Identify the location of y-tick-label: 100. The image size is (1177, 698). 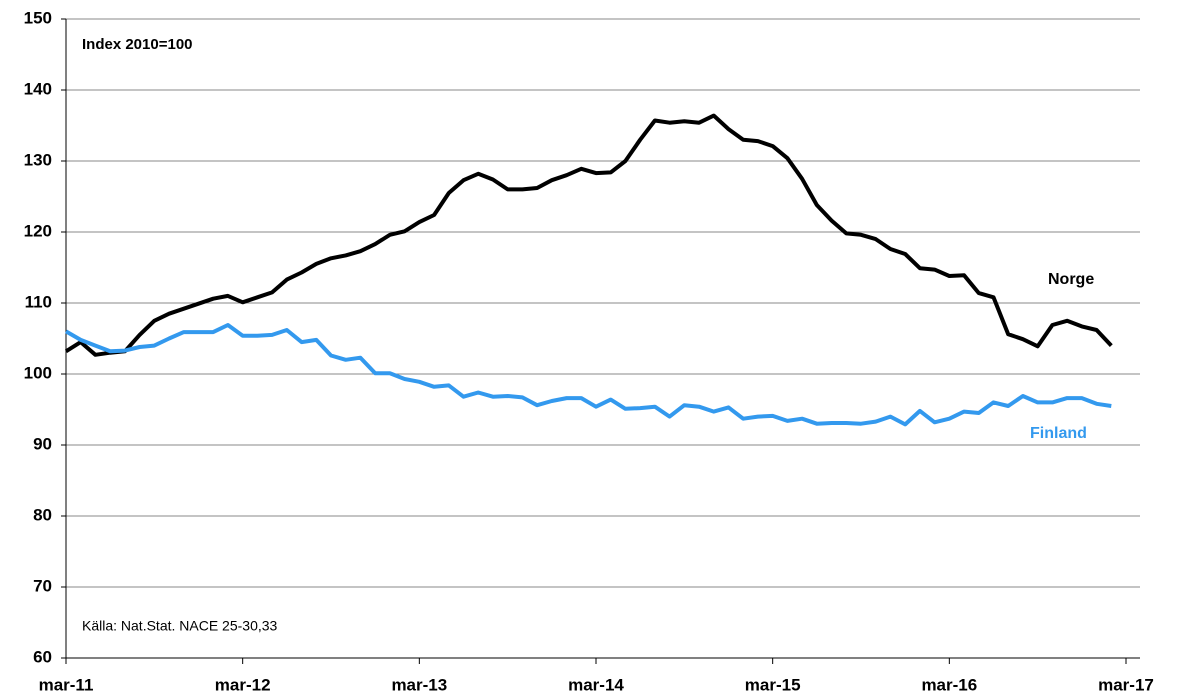
(38, 372).